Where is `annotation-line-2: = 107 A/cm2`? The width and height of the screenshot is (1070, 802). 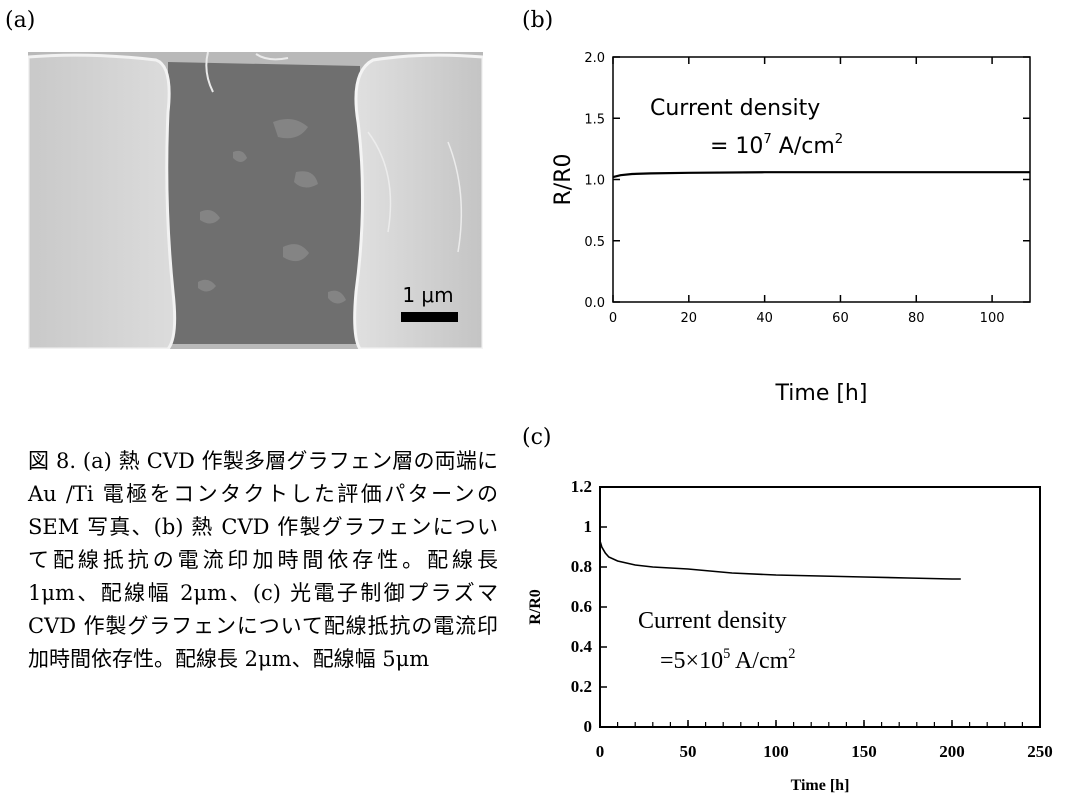
annotation-line-2: = 107 A/cm2 is located at coordinates (776, 145).